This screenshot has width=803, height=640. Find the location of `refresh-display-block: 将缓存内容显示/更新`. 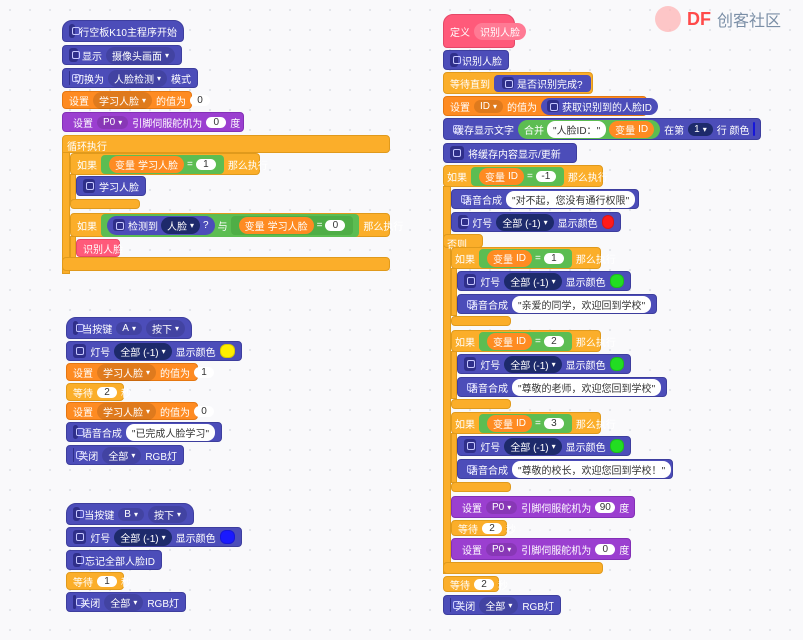

refresh-display-block: 将缓存内容显示/更新 is located at coordinates (510, 153).